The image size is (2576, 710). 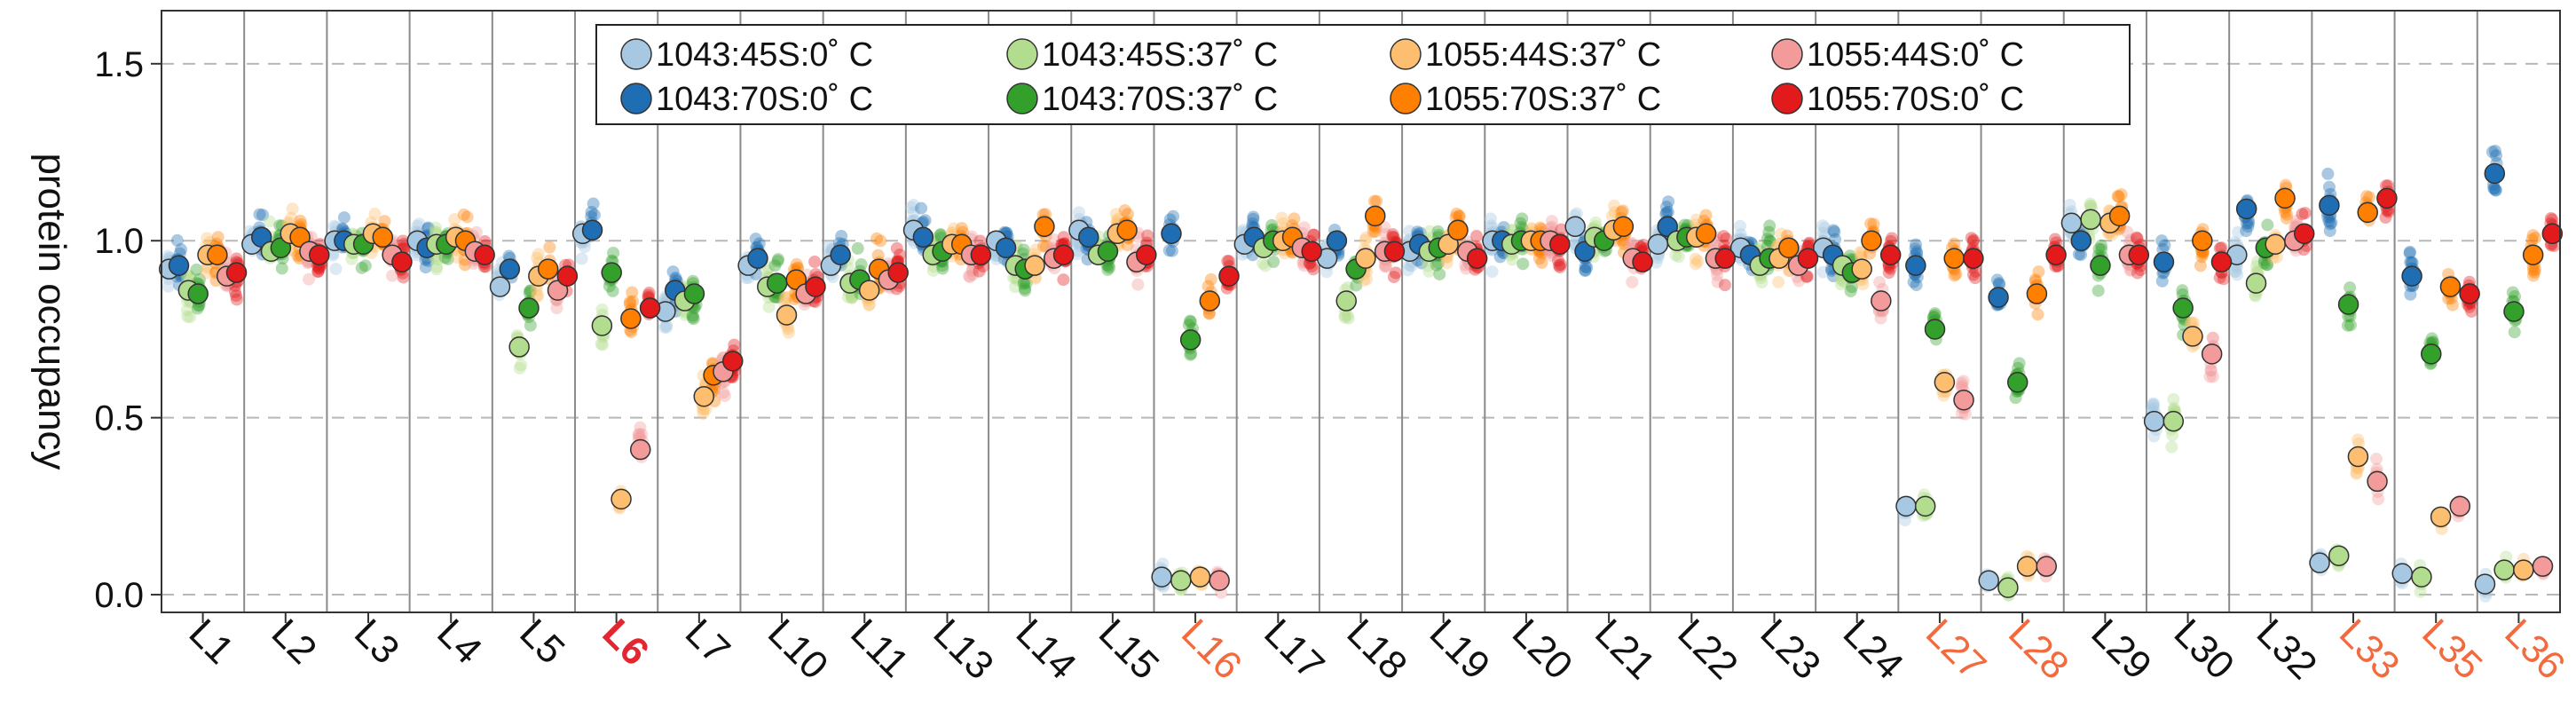 I want to click on y-axis: 0.0 0.5 1.0 1.5, so click(x=128, y=330).